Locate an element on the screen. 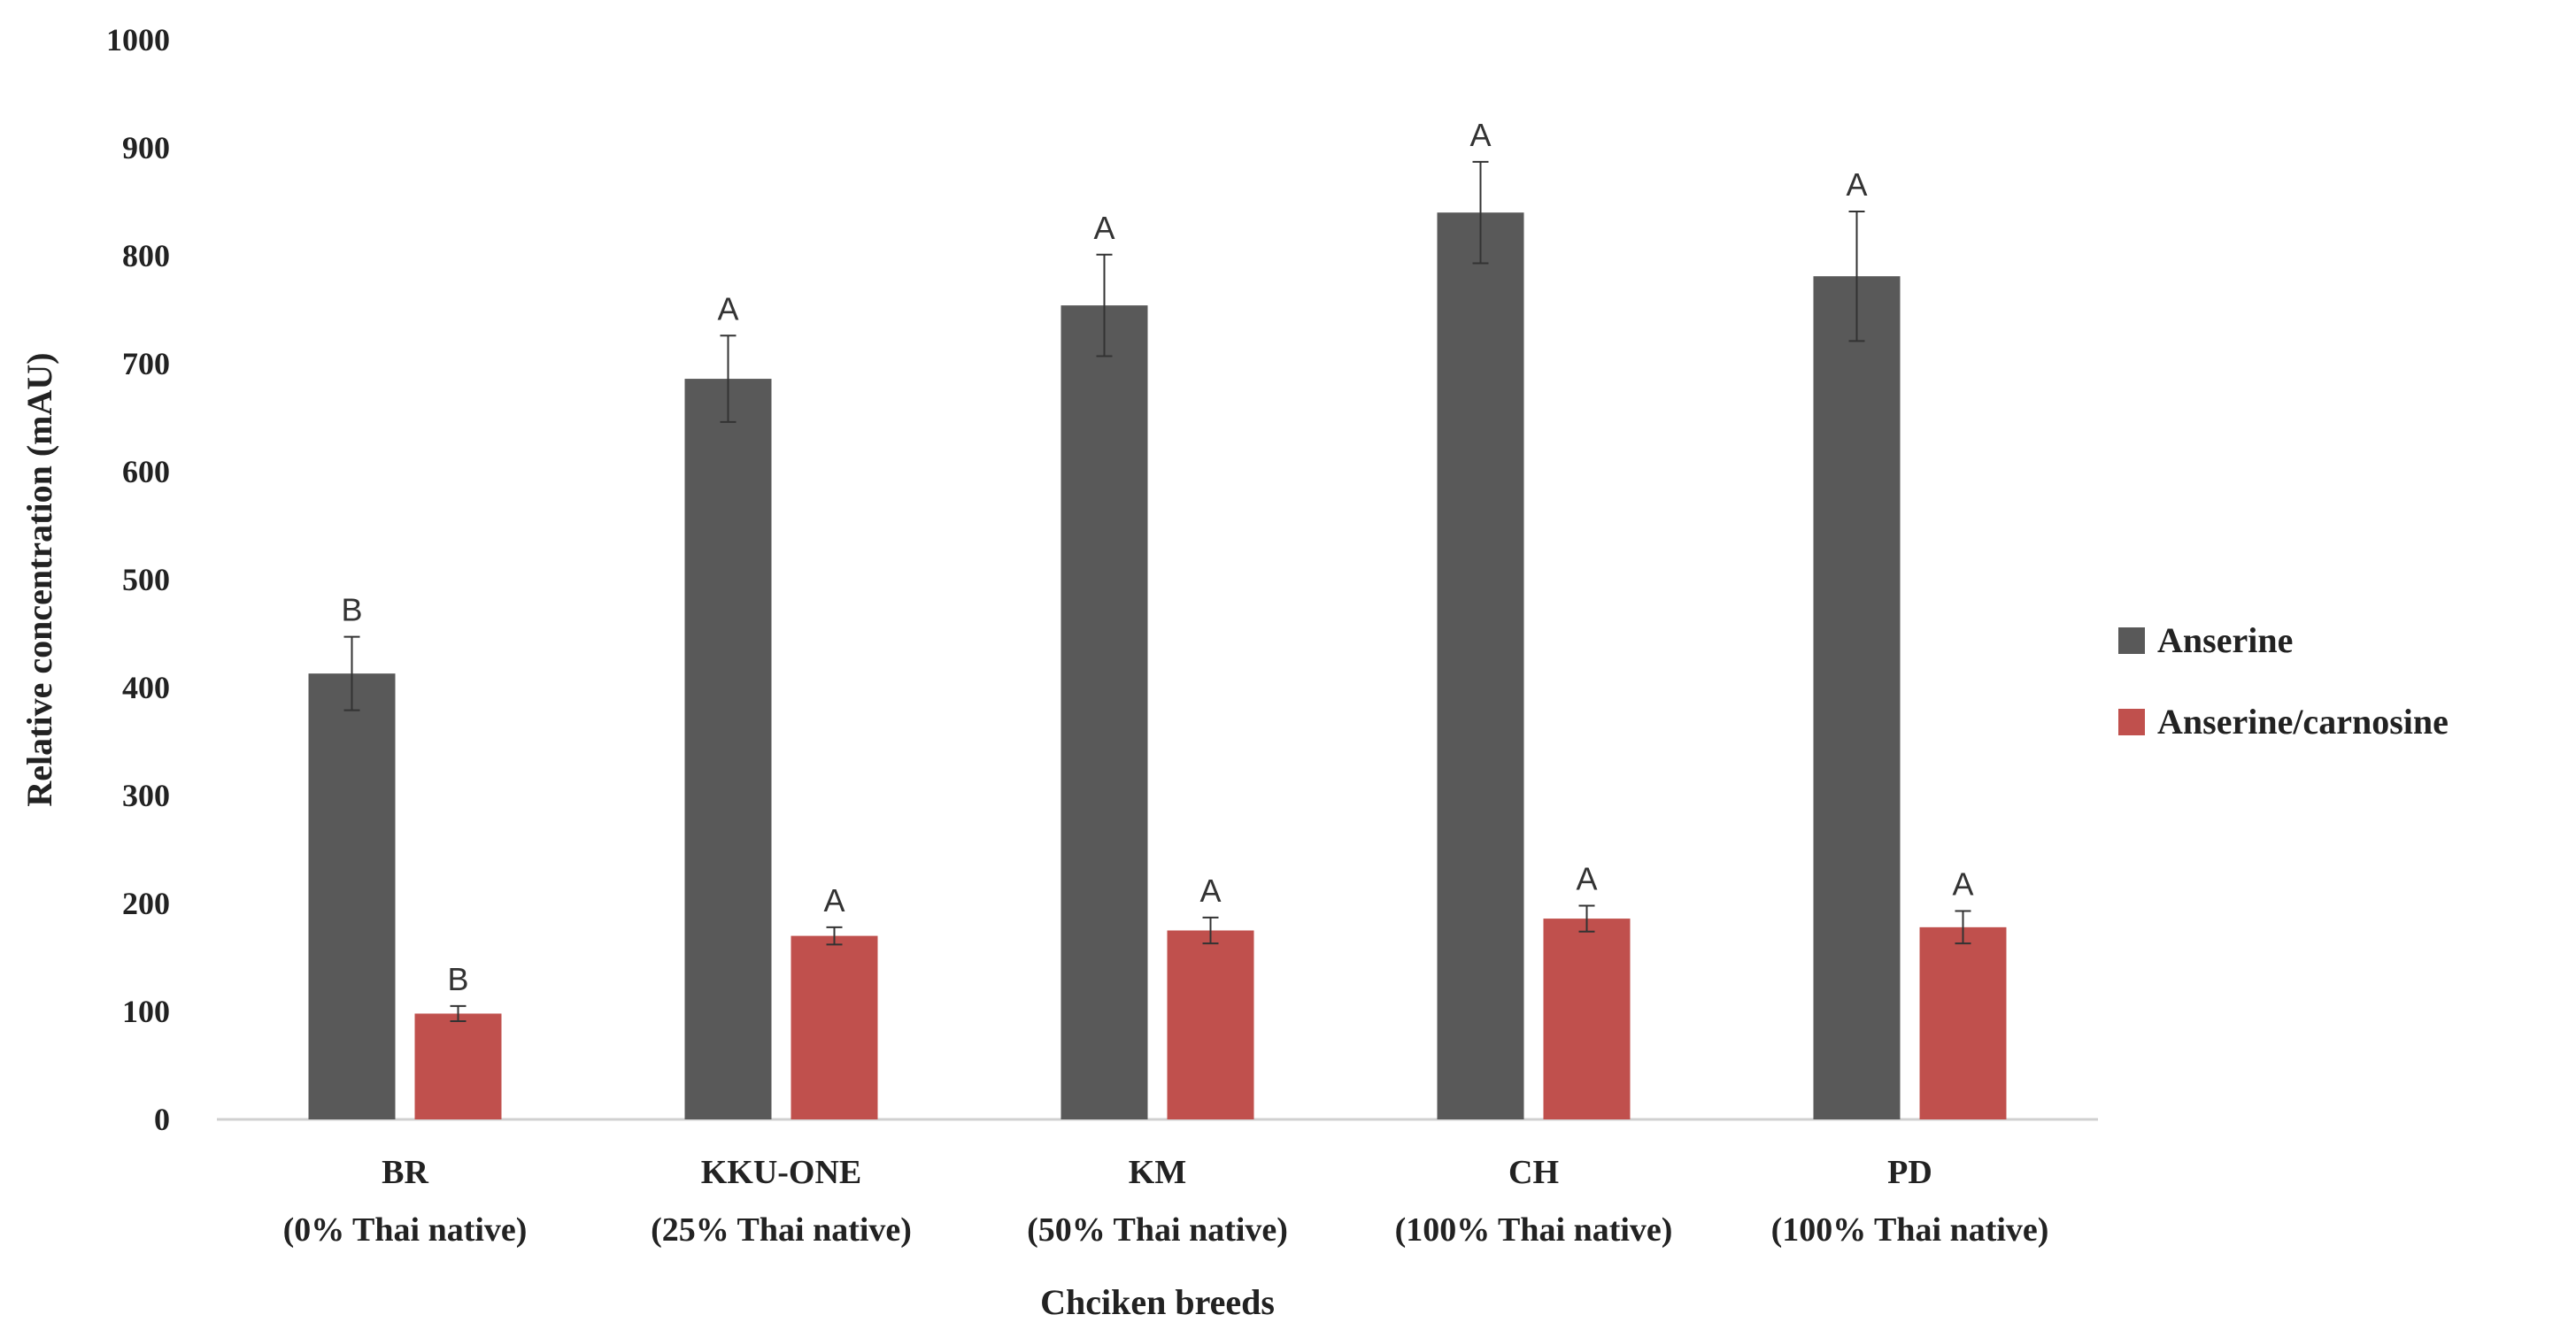 This screenshot has width=2576, height=1330. legend-label: Anserine/carnosine is located at coordinates (2303, 722).